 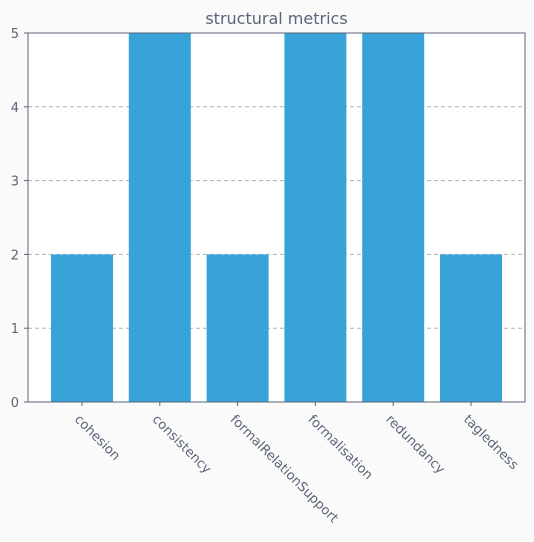 What do you see at coordinates (276, 18) in the screenshot?
I see `chart-title: structural metrics` at bounding box center [276, 18].